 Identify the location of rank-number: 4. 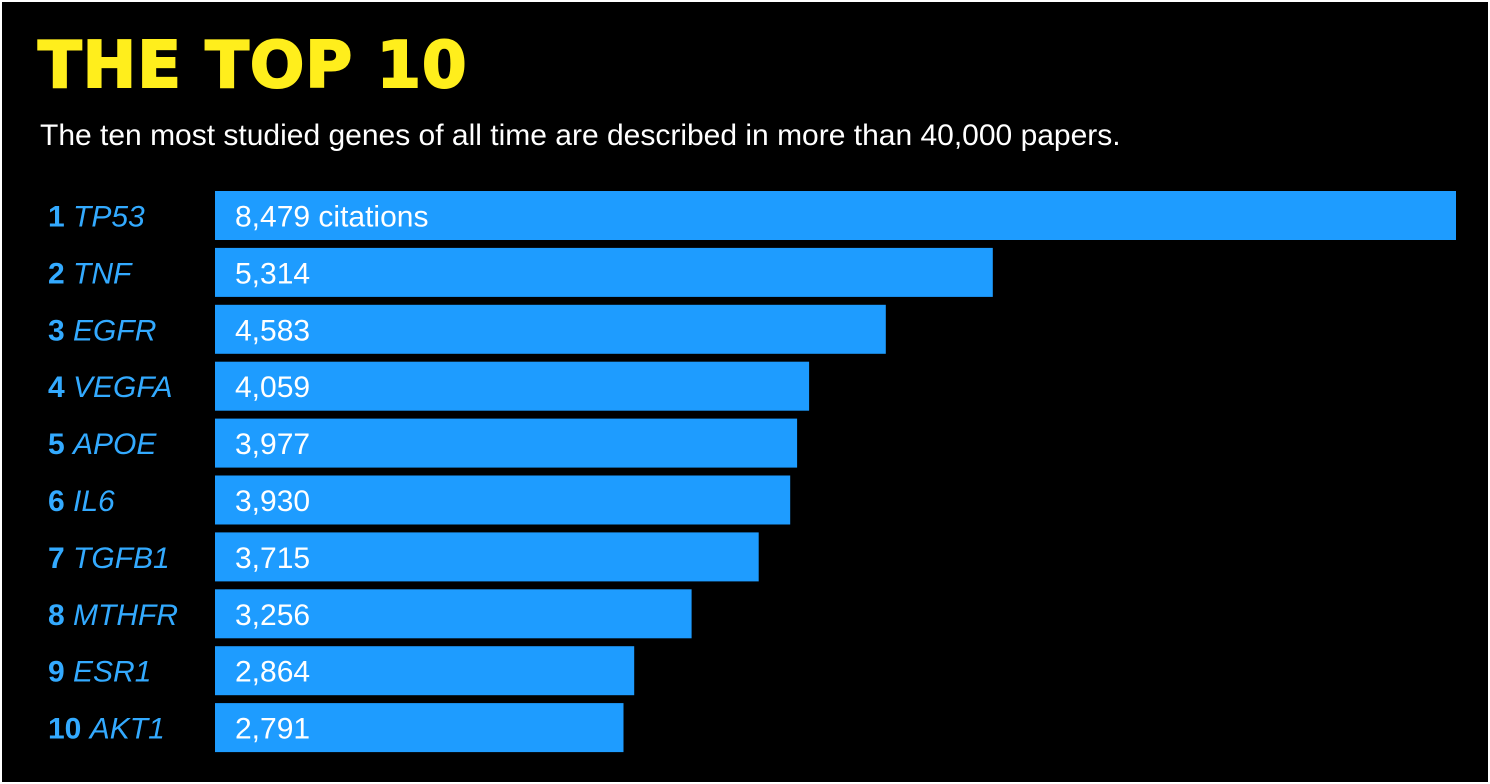
(60, 387).